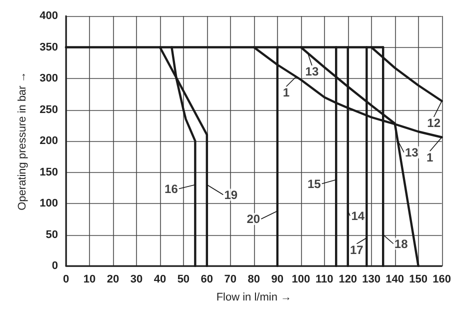  I want to click on x-tick-label: 100, so click(301, 280).